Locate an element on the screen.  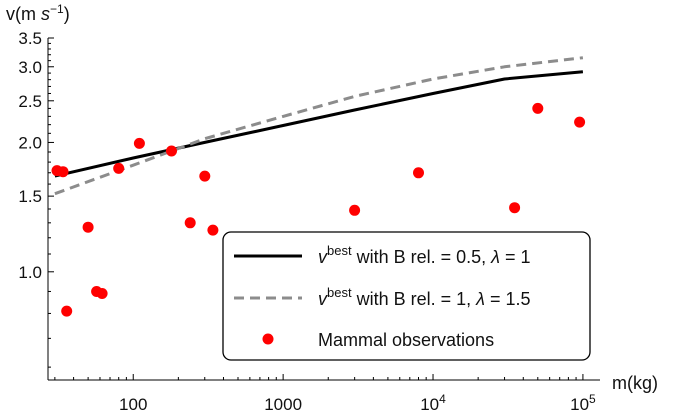
y-tick-label: 1.0 is located at coordinates (30, 272).